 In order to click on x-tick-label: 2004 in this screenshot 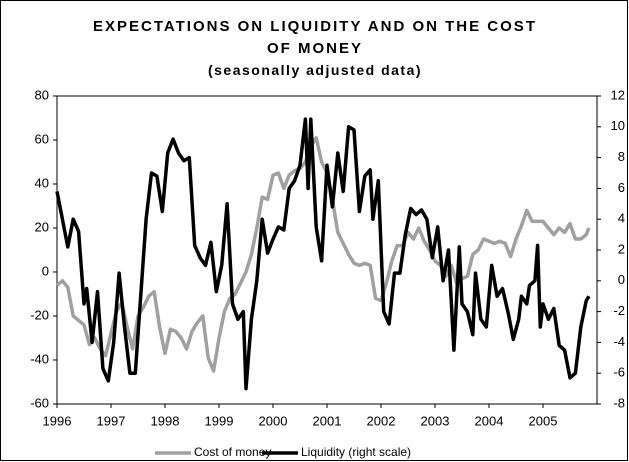, I will do `click(489, 420)`.